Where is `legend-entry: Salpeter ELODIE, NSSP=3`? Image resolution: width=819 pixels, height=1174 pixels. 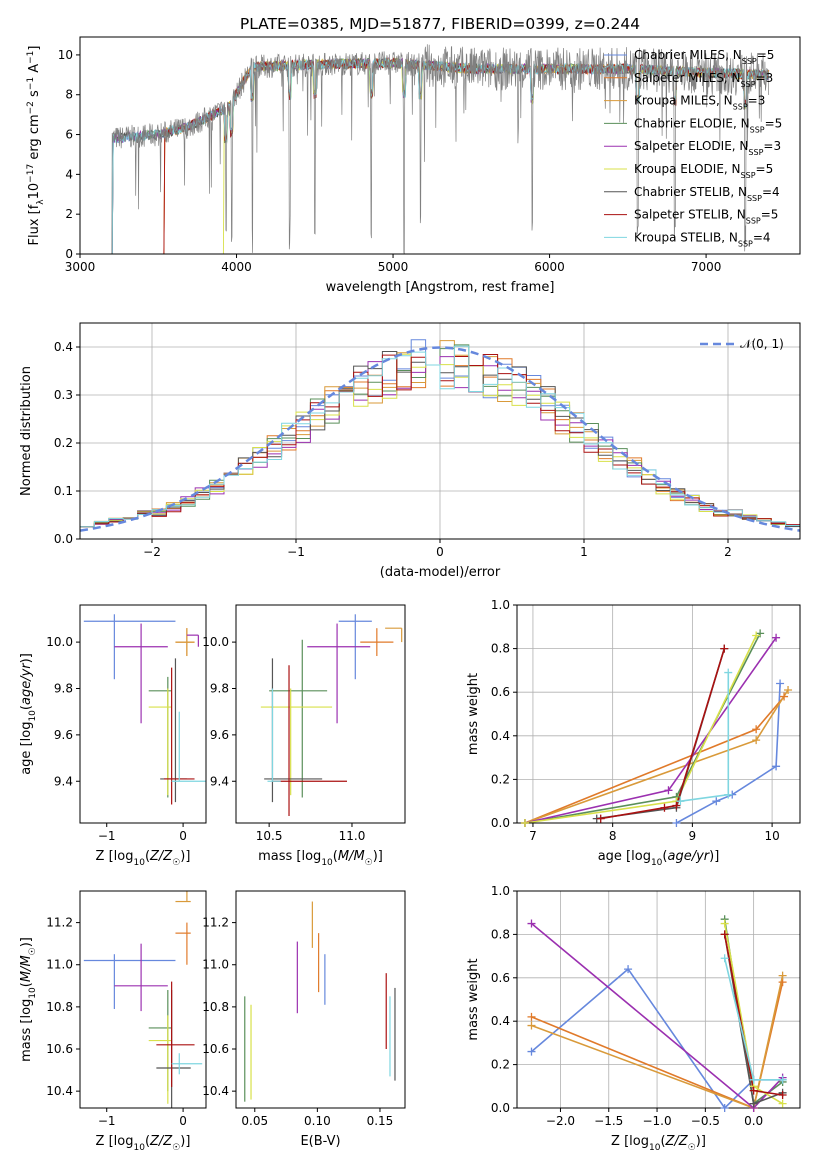 legend-entry: Salpeter ELODIE, NSSP=3 is located at coordinates (707, 148).